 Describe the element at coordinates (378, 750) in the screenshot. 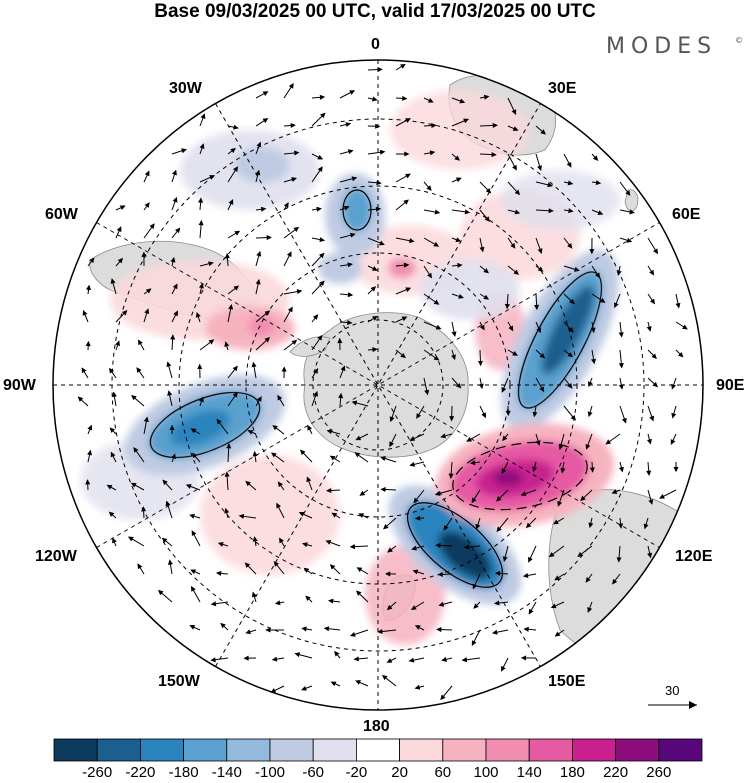

I see `colorbar` at that location.